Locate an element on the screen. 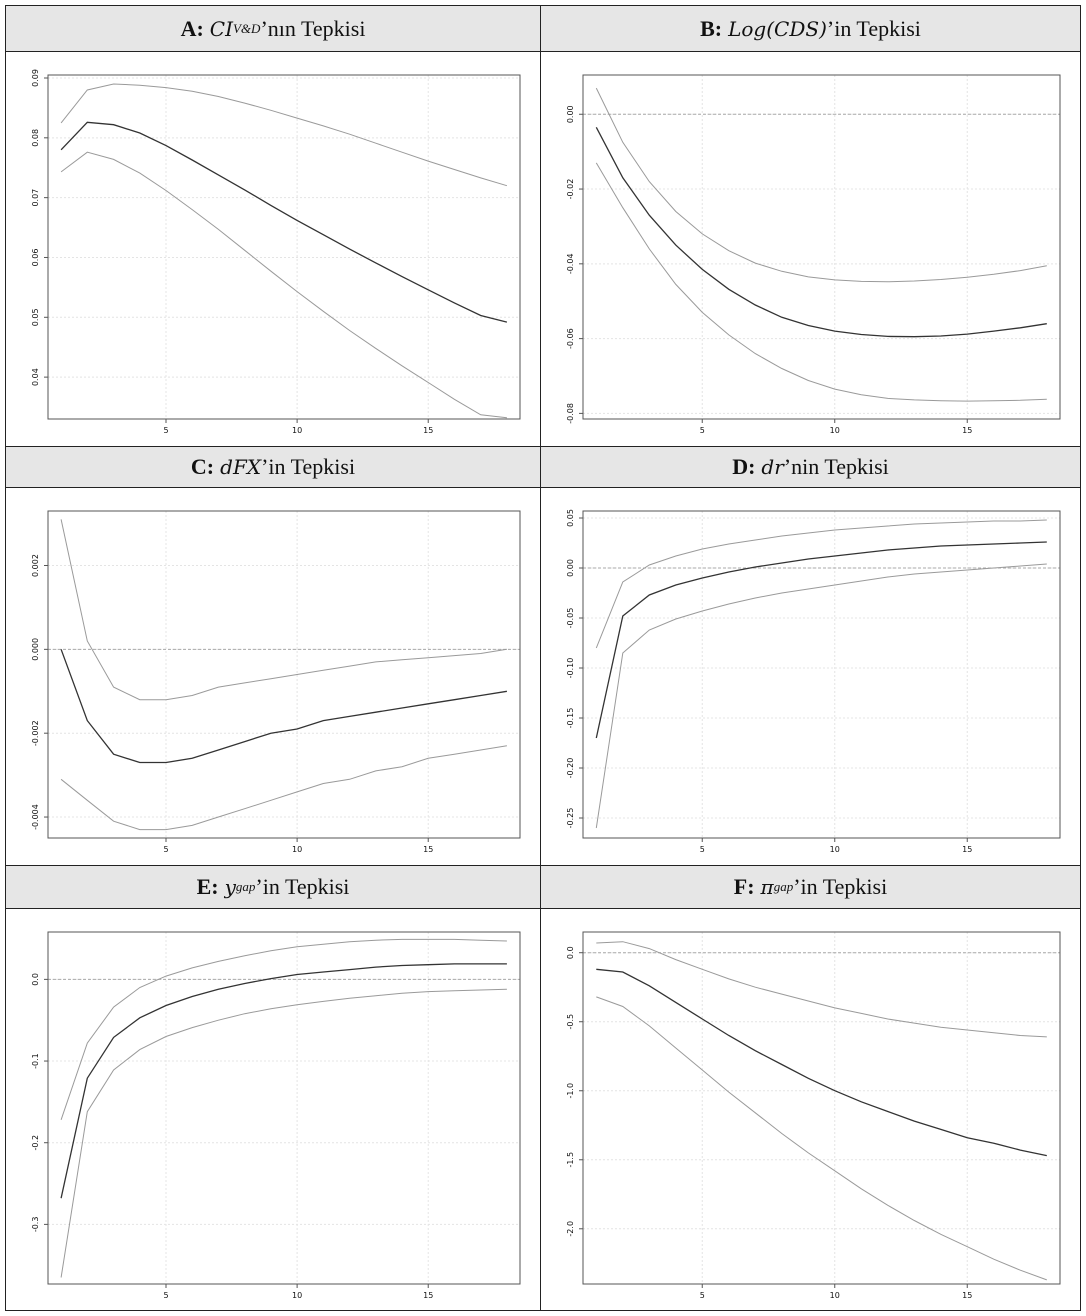 Image resolution: width=1086 pixels, height=1316 pixels. panel-b-header: B: Log(CDS) ’in Tepkisi is located at coordinates (810, 29).